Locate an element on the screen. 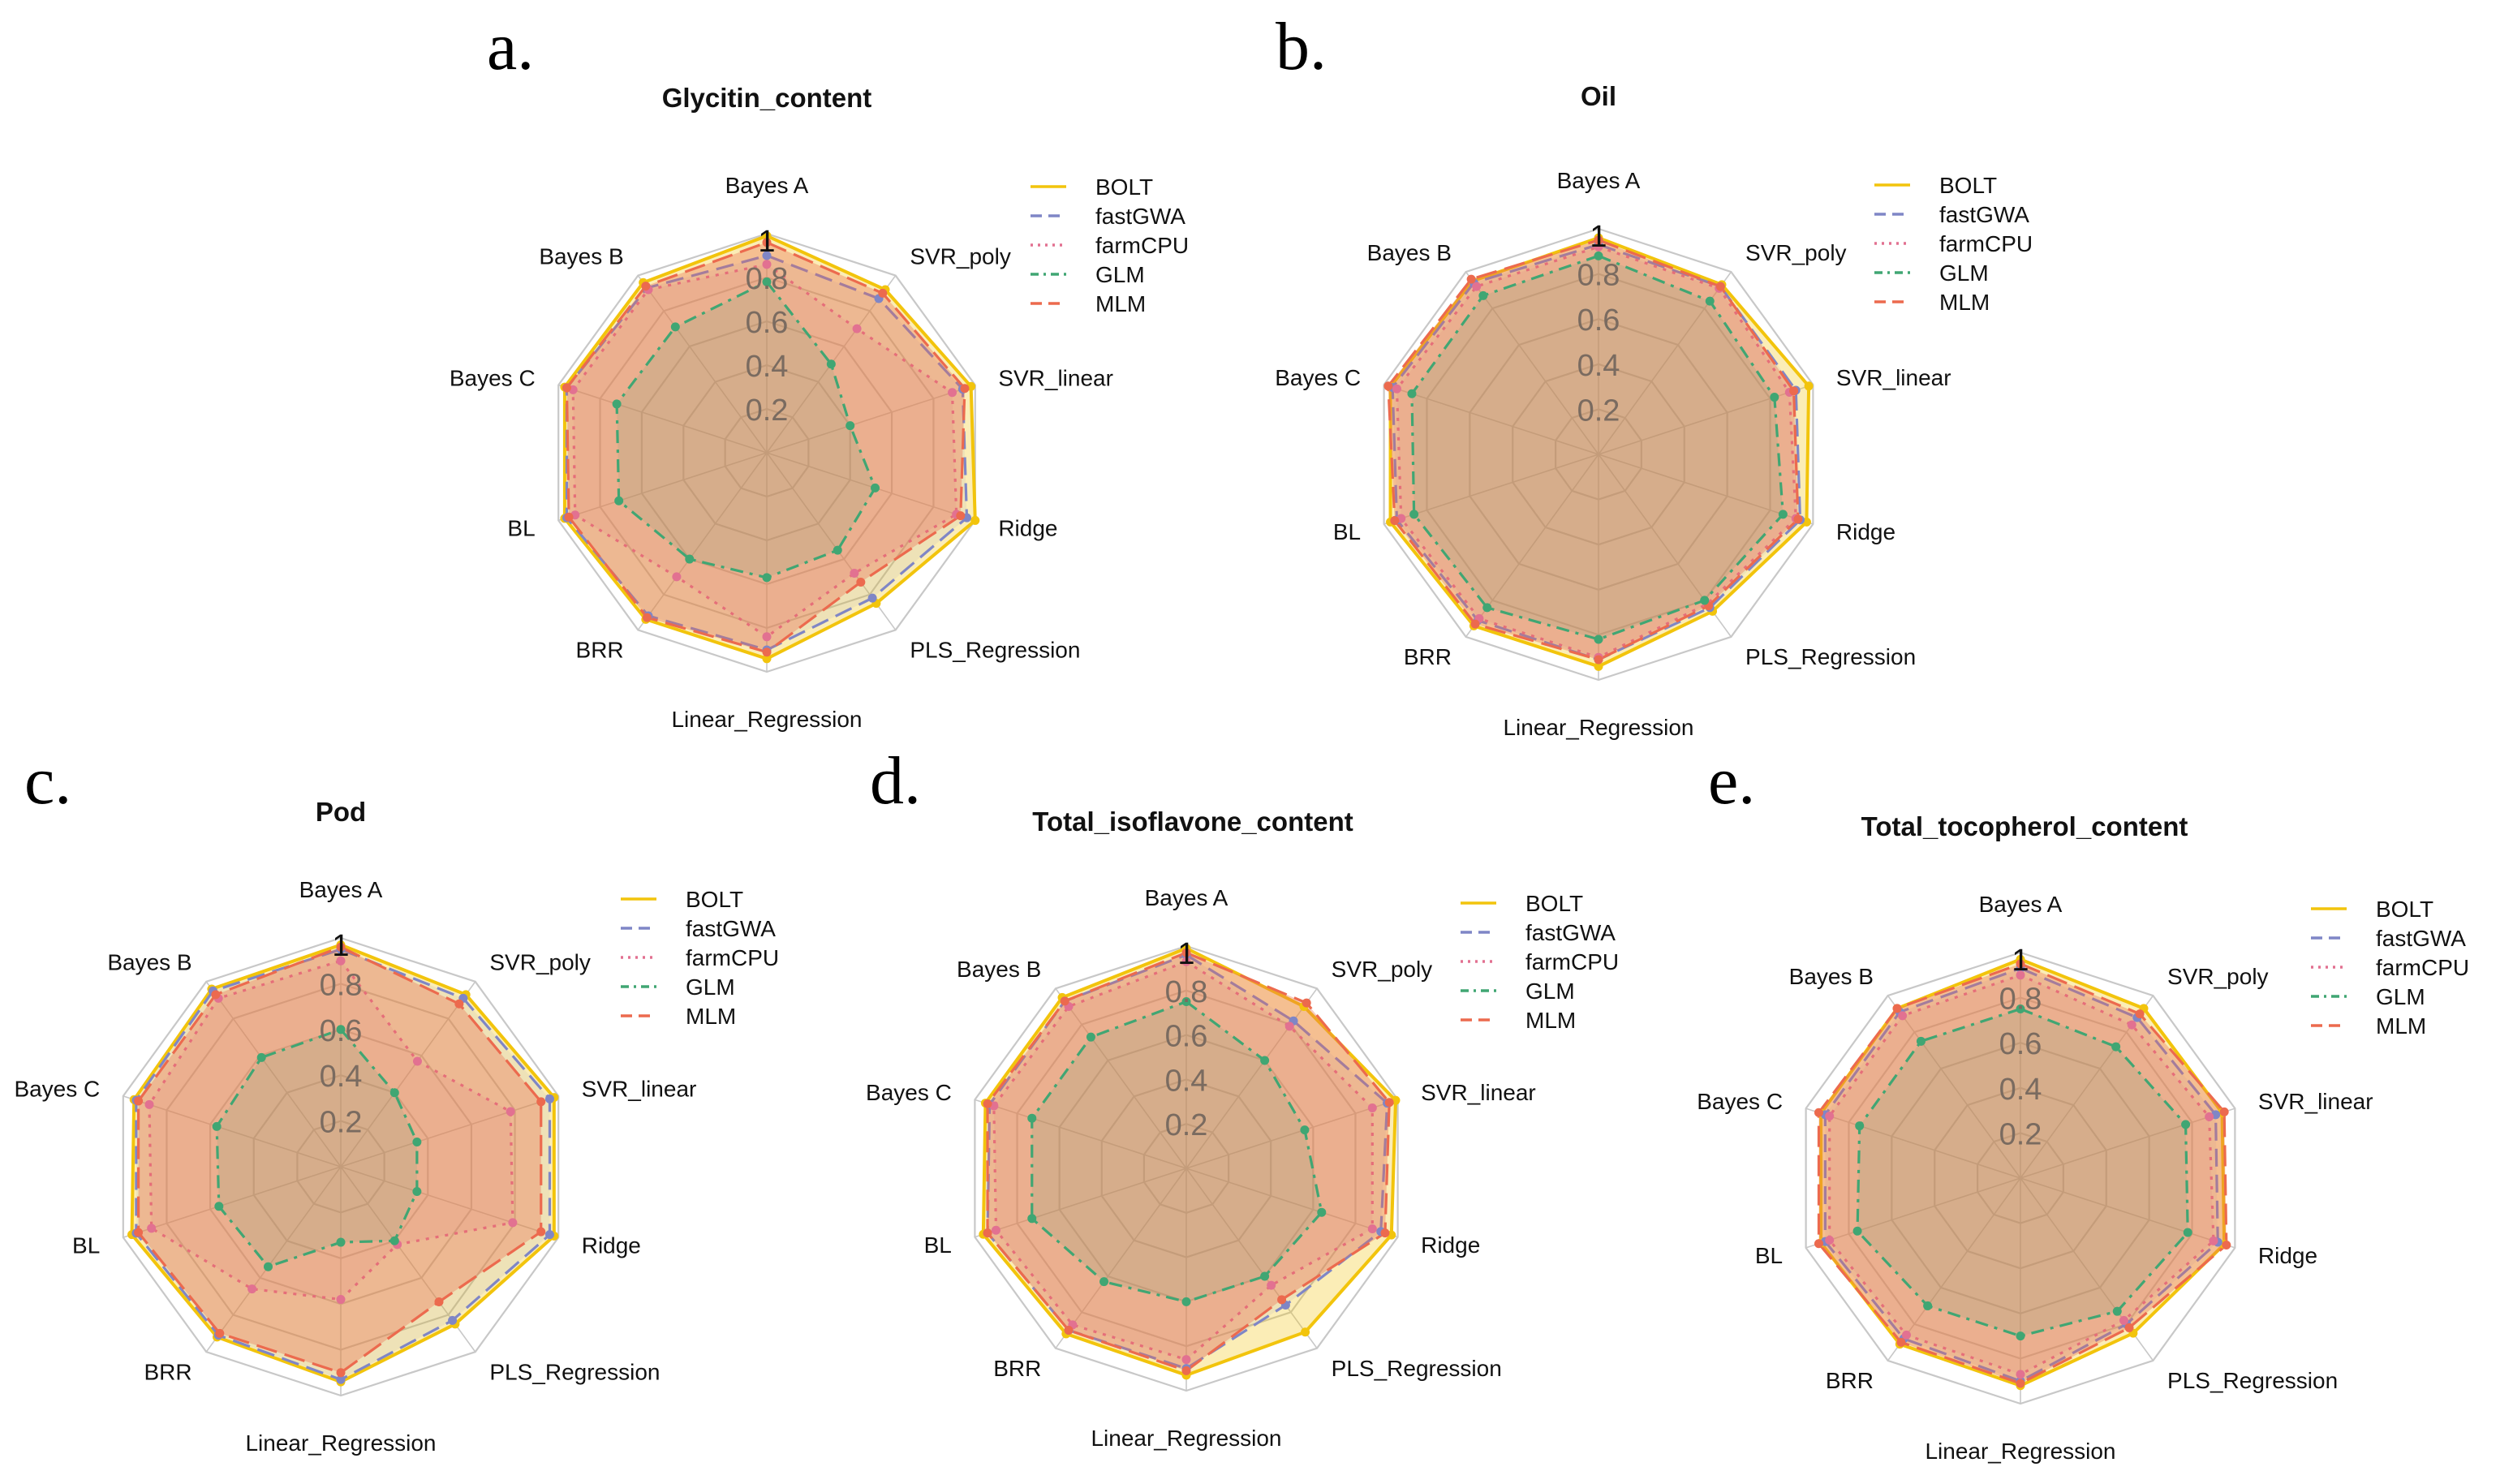 This screenshot has height=1484, width=2500. radar-grid is located at coordinates (1186, 1168).